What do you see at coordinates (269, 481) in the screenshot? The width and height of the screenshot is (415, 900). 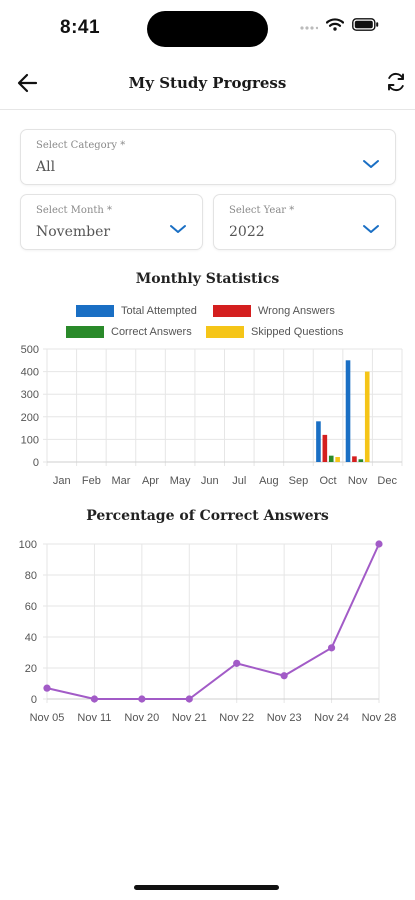 I see `x-tick-label: Aug` at bounding box center [269, 481].